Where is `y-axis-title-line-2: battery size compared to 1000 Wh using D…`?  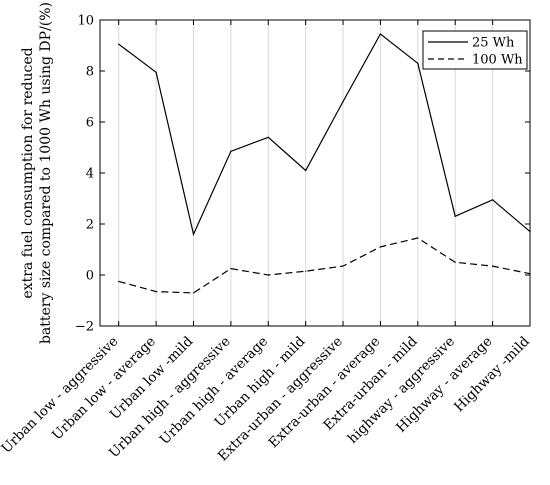 y-axis-title-line-2: battery size compared to 1000 Wh using D… is located at coordinates (46, 173).